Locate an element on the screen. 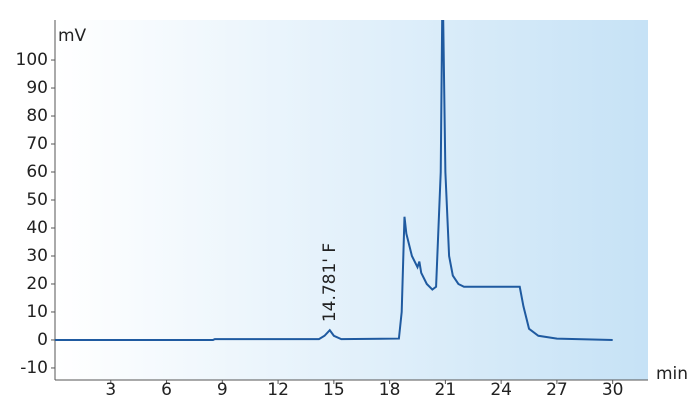  y-tick-label: 10 is located at coordinates (37, 312).